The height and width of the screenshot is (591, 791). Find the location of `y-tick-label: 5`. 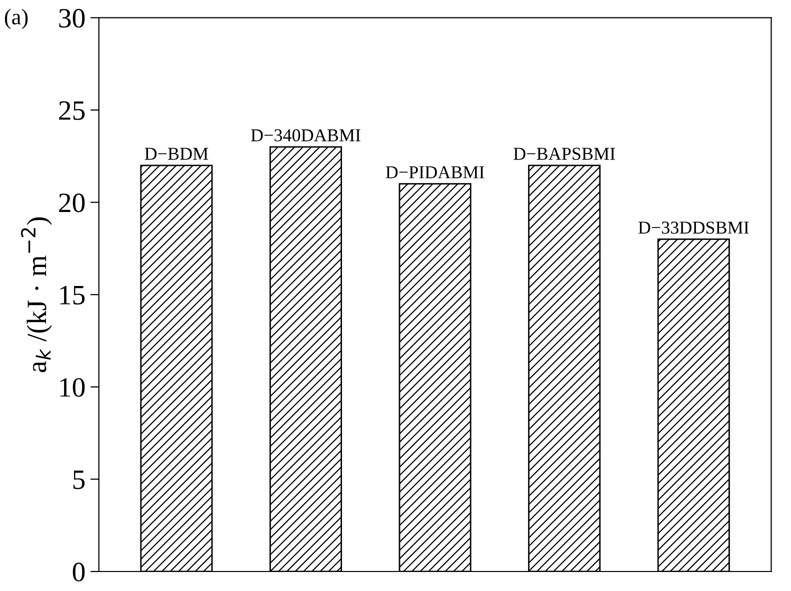

y-tick-label: 5 is located at coordinates (79, 480).